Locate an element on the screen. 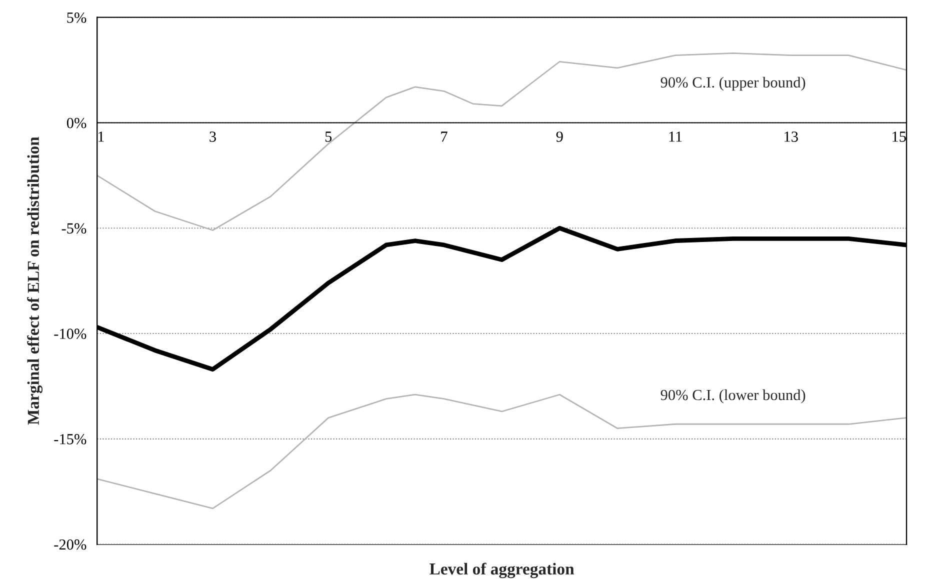  x-tick-label: 5 is located at coordinates (328, 137).